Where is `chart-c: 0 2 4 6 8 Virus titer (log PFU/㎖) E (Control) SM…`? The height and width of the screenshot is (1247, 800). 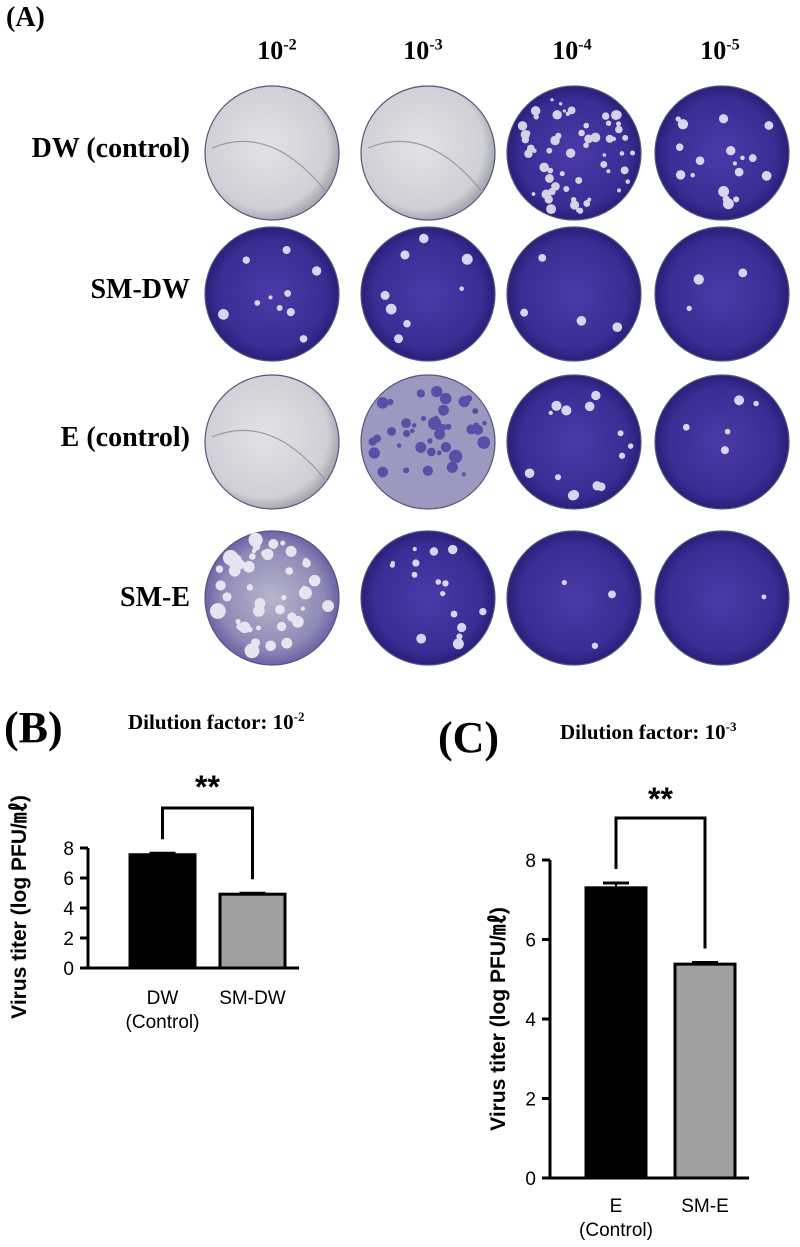
chart-c: 0 2 4 6 8 Virus titer (log PFU/㎖) E (Control) SM… is located at coordinates (618, 1011).